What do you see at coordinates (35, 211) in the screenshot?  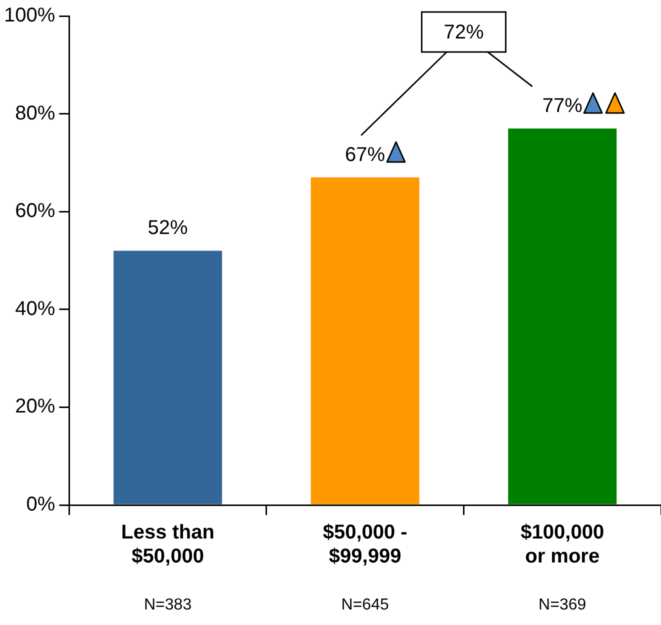 I see `y-tick-label: 60%` at bounding box center [35, 211].